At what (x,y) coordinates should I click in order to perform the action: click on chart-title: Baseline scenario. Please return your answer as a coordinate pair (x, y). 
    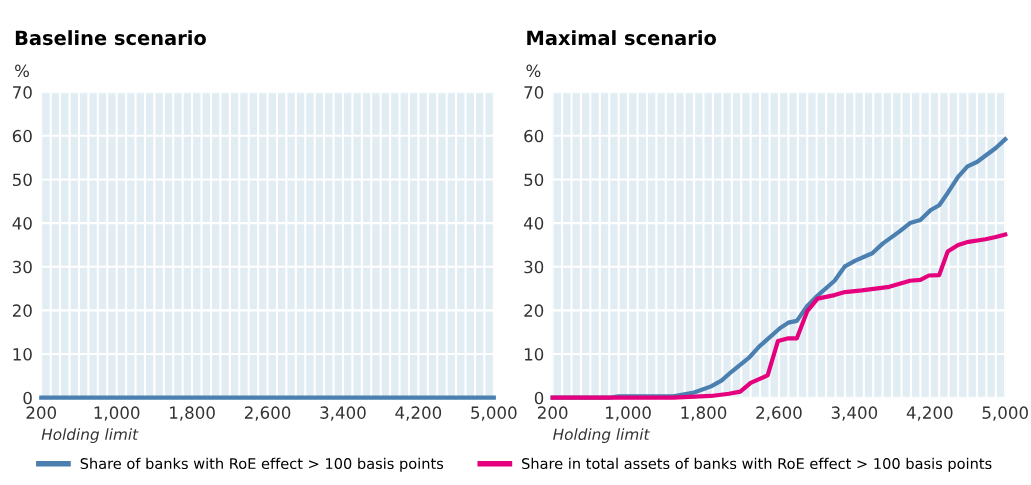
    Looking at the image, I should click on (110, 38).